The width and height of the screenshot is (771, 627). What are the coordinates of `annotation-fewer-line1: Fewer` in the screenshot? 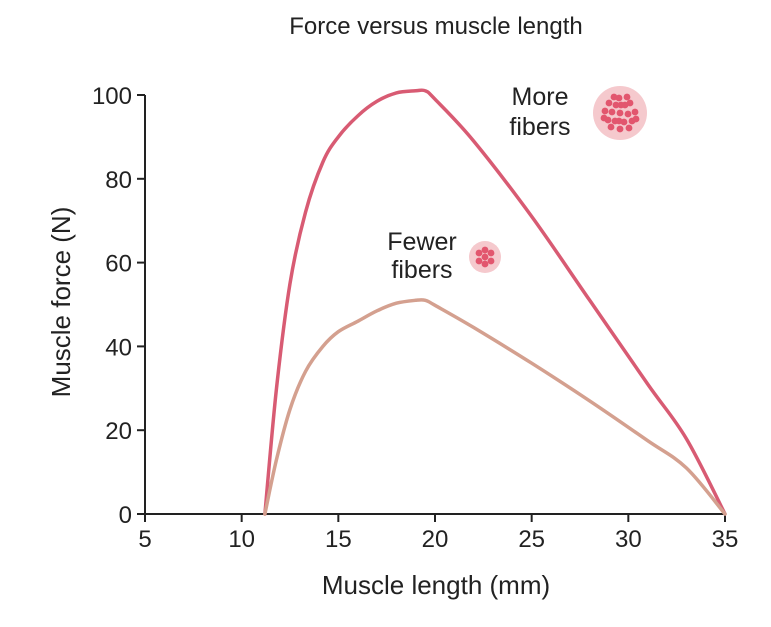 It's located at (421, 242).